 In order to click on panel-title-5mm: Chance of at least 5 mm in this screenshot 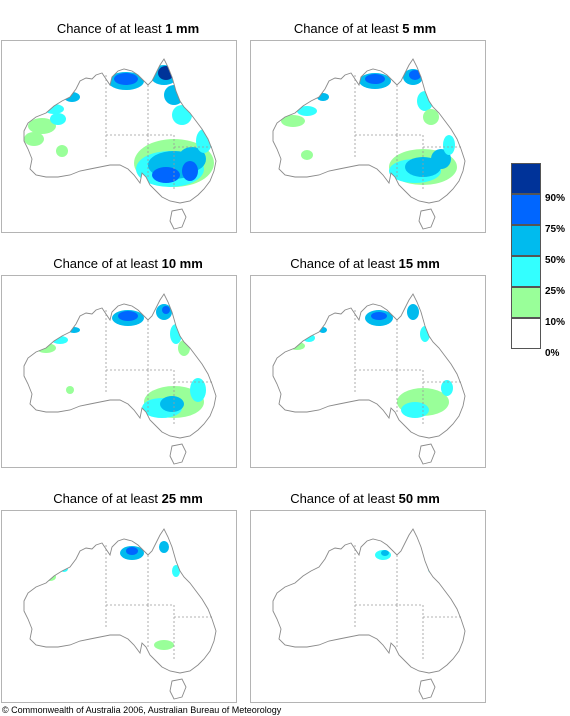, I will do `click(365, 29)`.